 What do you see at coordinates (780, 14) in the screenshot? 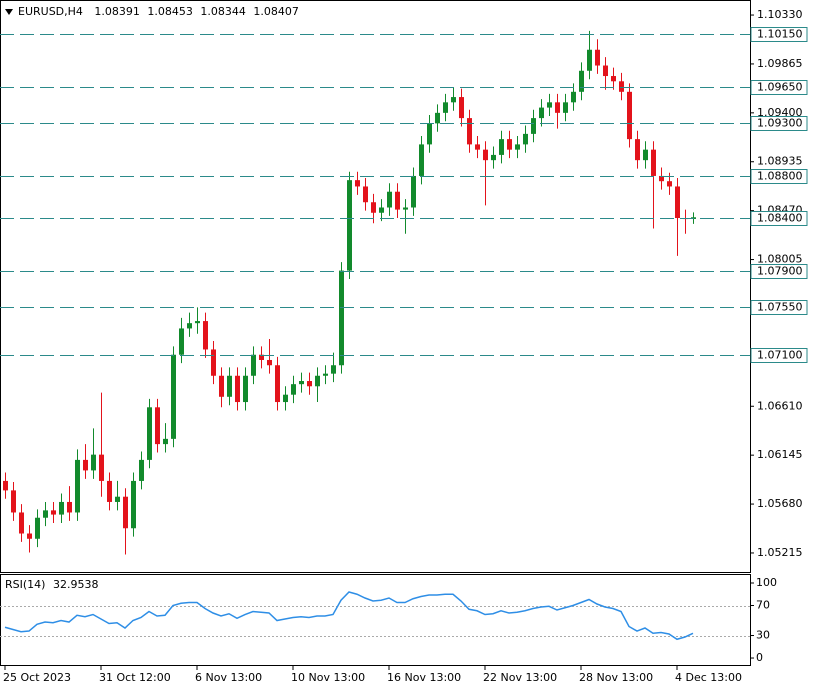
I see `y-tick-label: 1.10330` at bounding box center [780, 14].